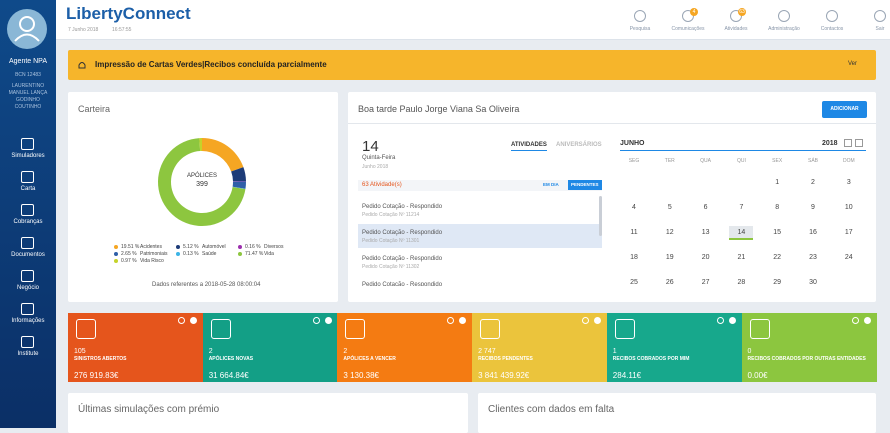 The width and height of the screenshot is (890, 433). What do you see at coordinates (28, 184) in the screenshot?
I see `nav-item: Carta` at bounding box center [28, 184].